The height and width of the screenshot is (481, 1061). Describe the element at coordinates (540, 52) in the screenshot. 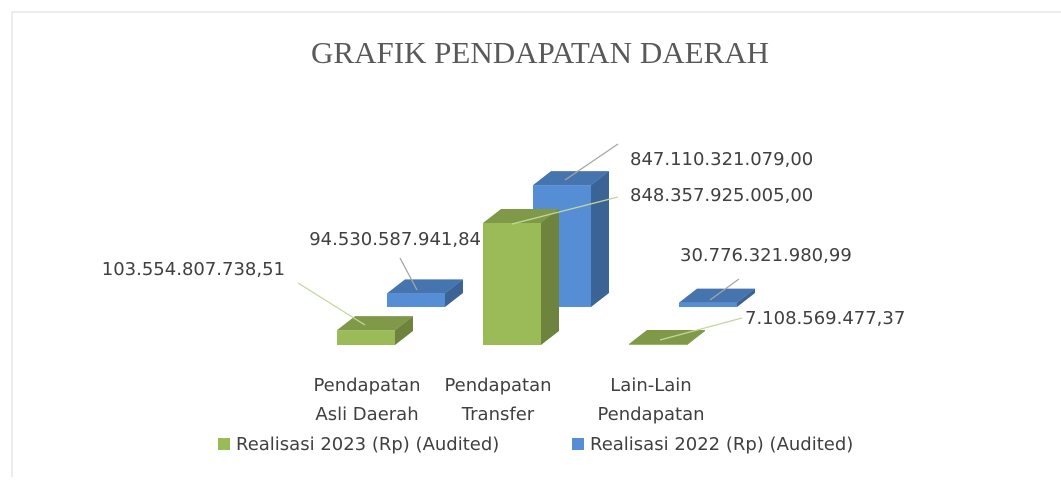

I see `chart-title: GRAFIK PENDAPATAN DAERAH` at that location.